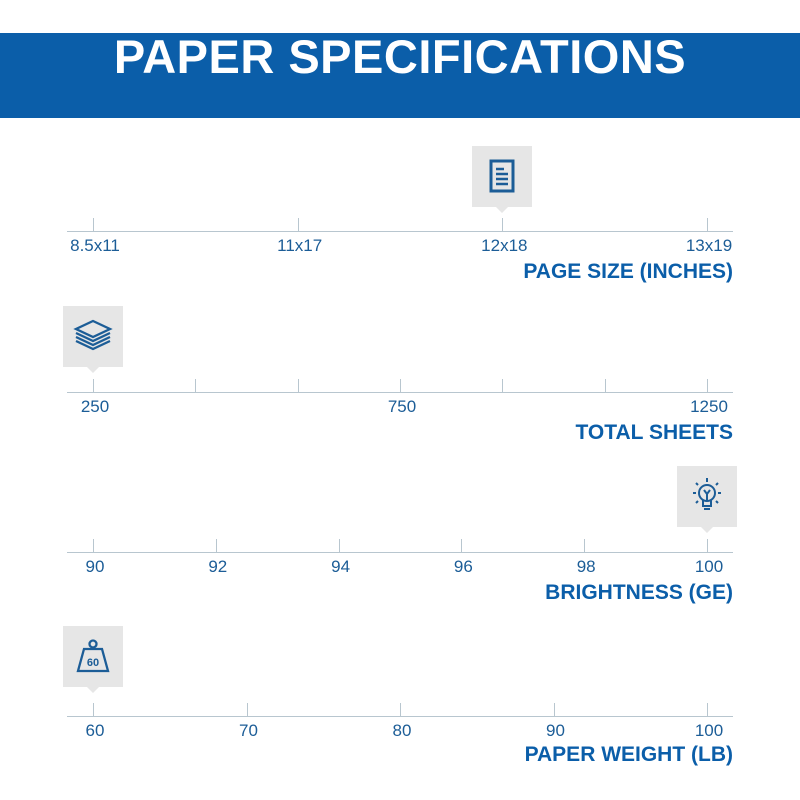  I want to click on tick-label: 11x17, so click(300, 245).